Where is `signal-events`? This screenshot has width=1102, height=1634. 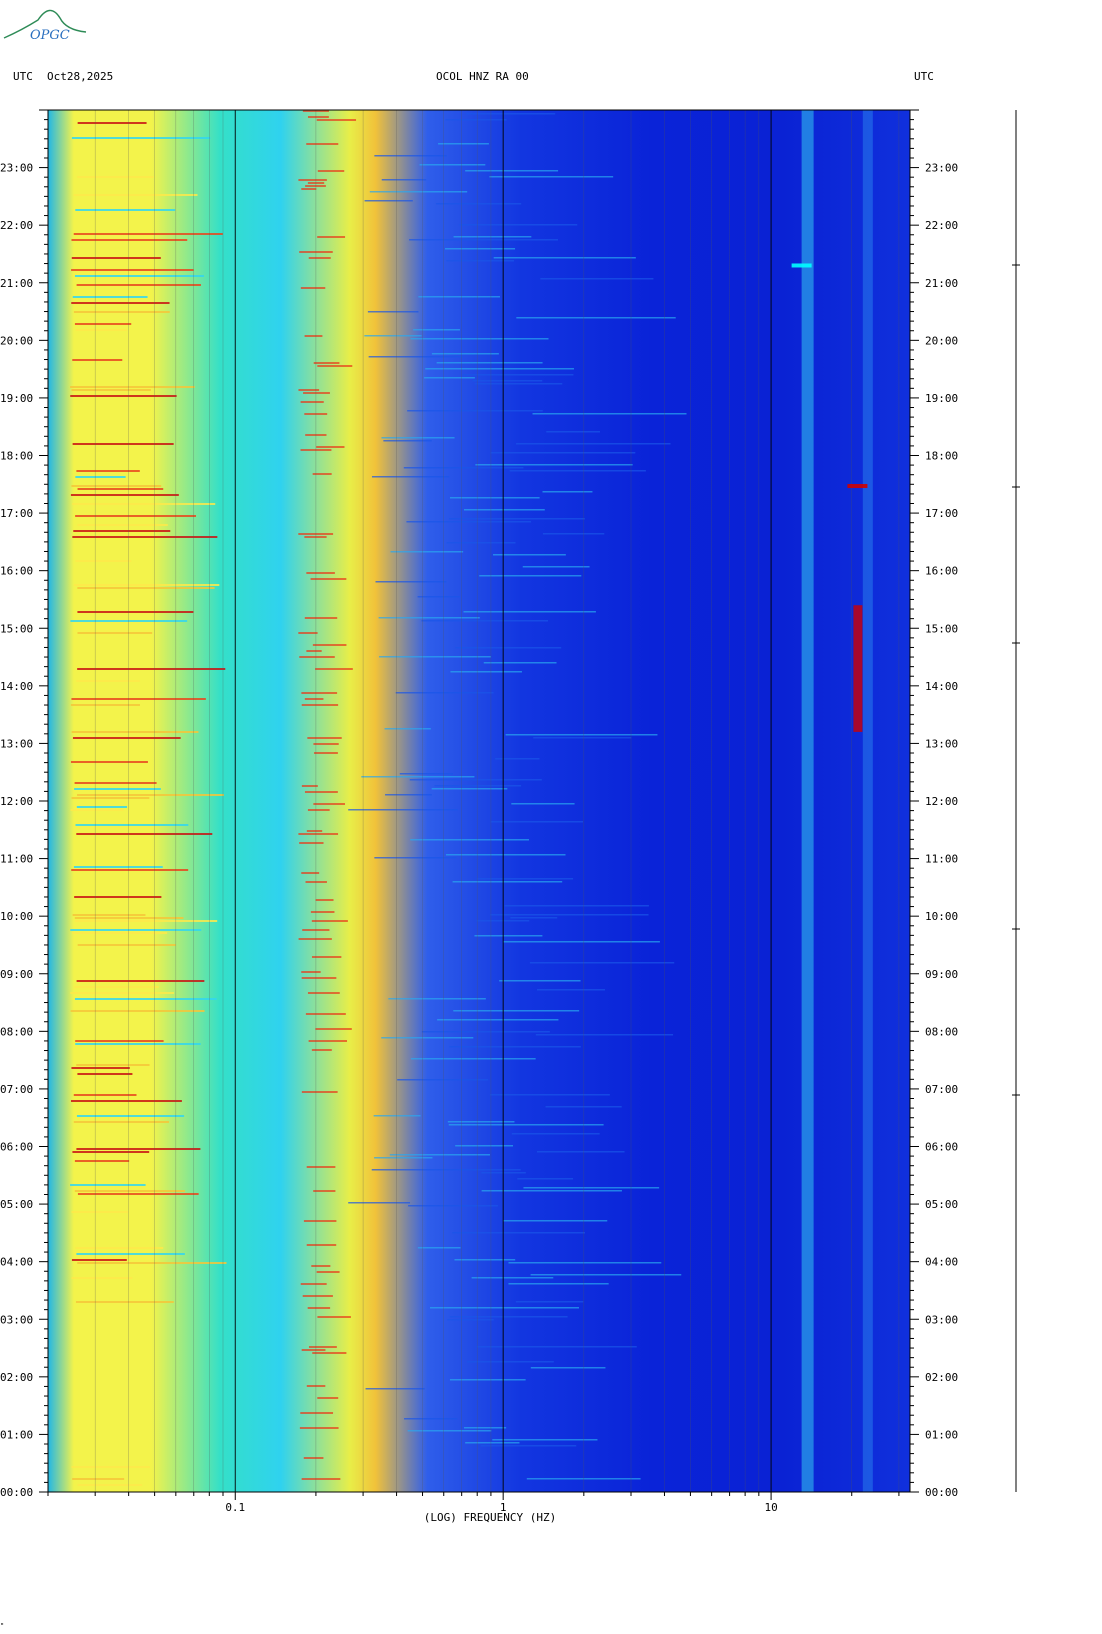 signal-events is located at coordinates (829, 497).